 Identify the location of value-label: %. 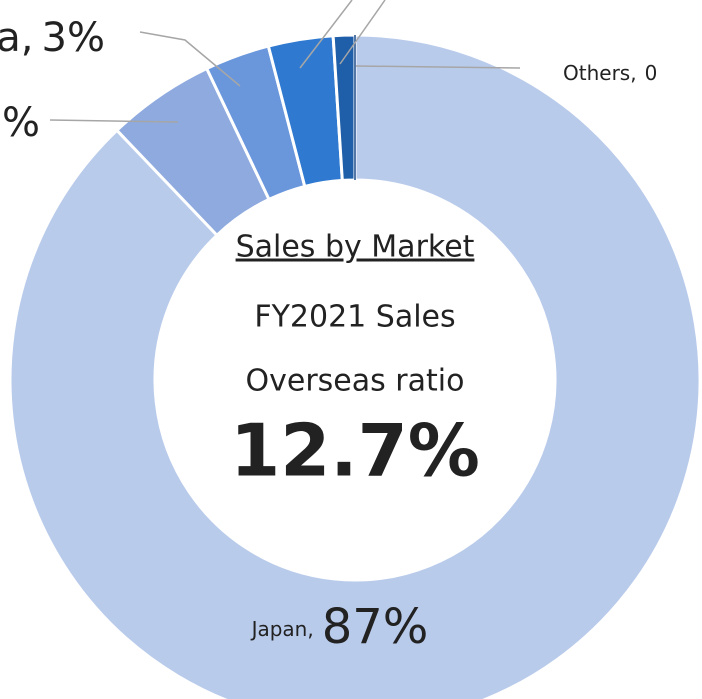
(21, 123).